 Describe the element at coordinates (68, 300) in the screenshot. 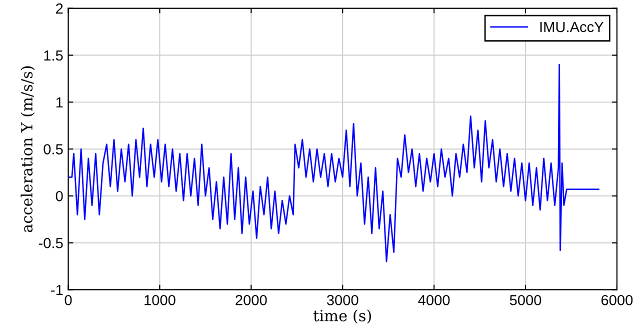

I see `x-tick-label: 0` at that location.